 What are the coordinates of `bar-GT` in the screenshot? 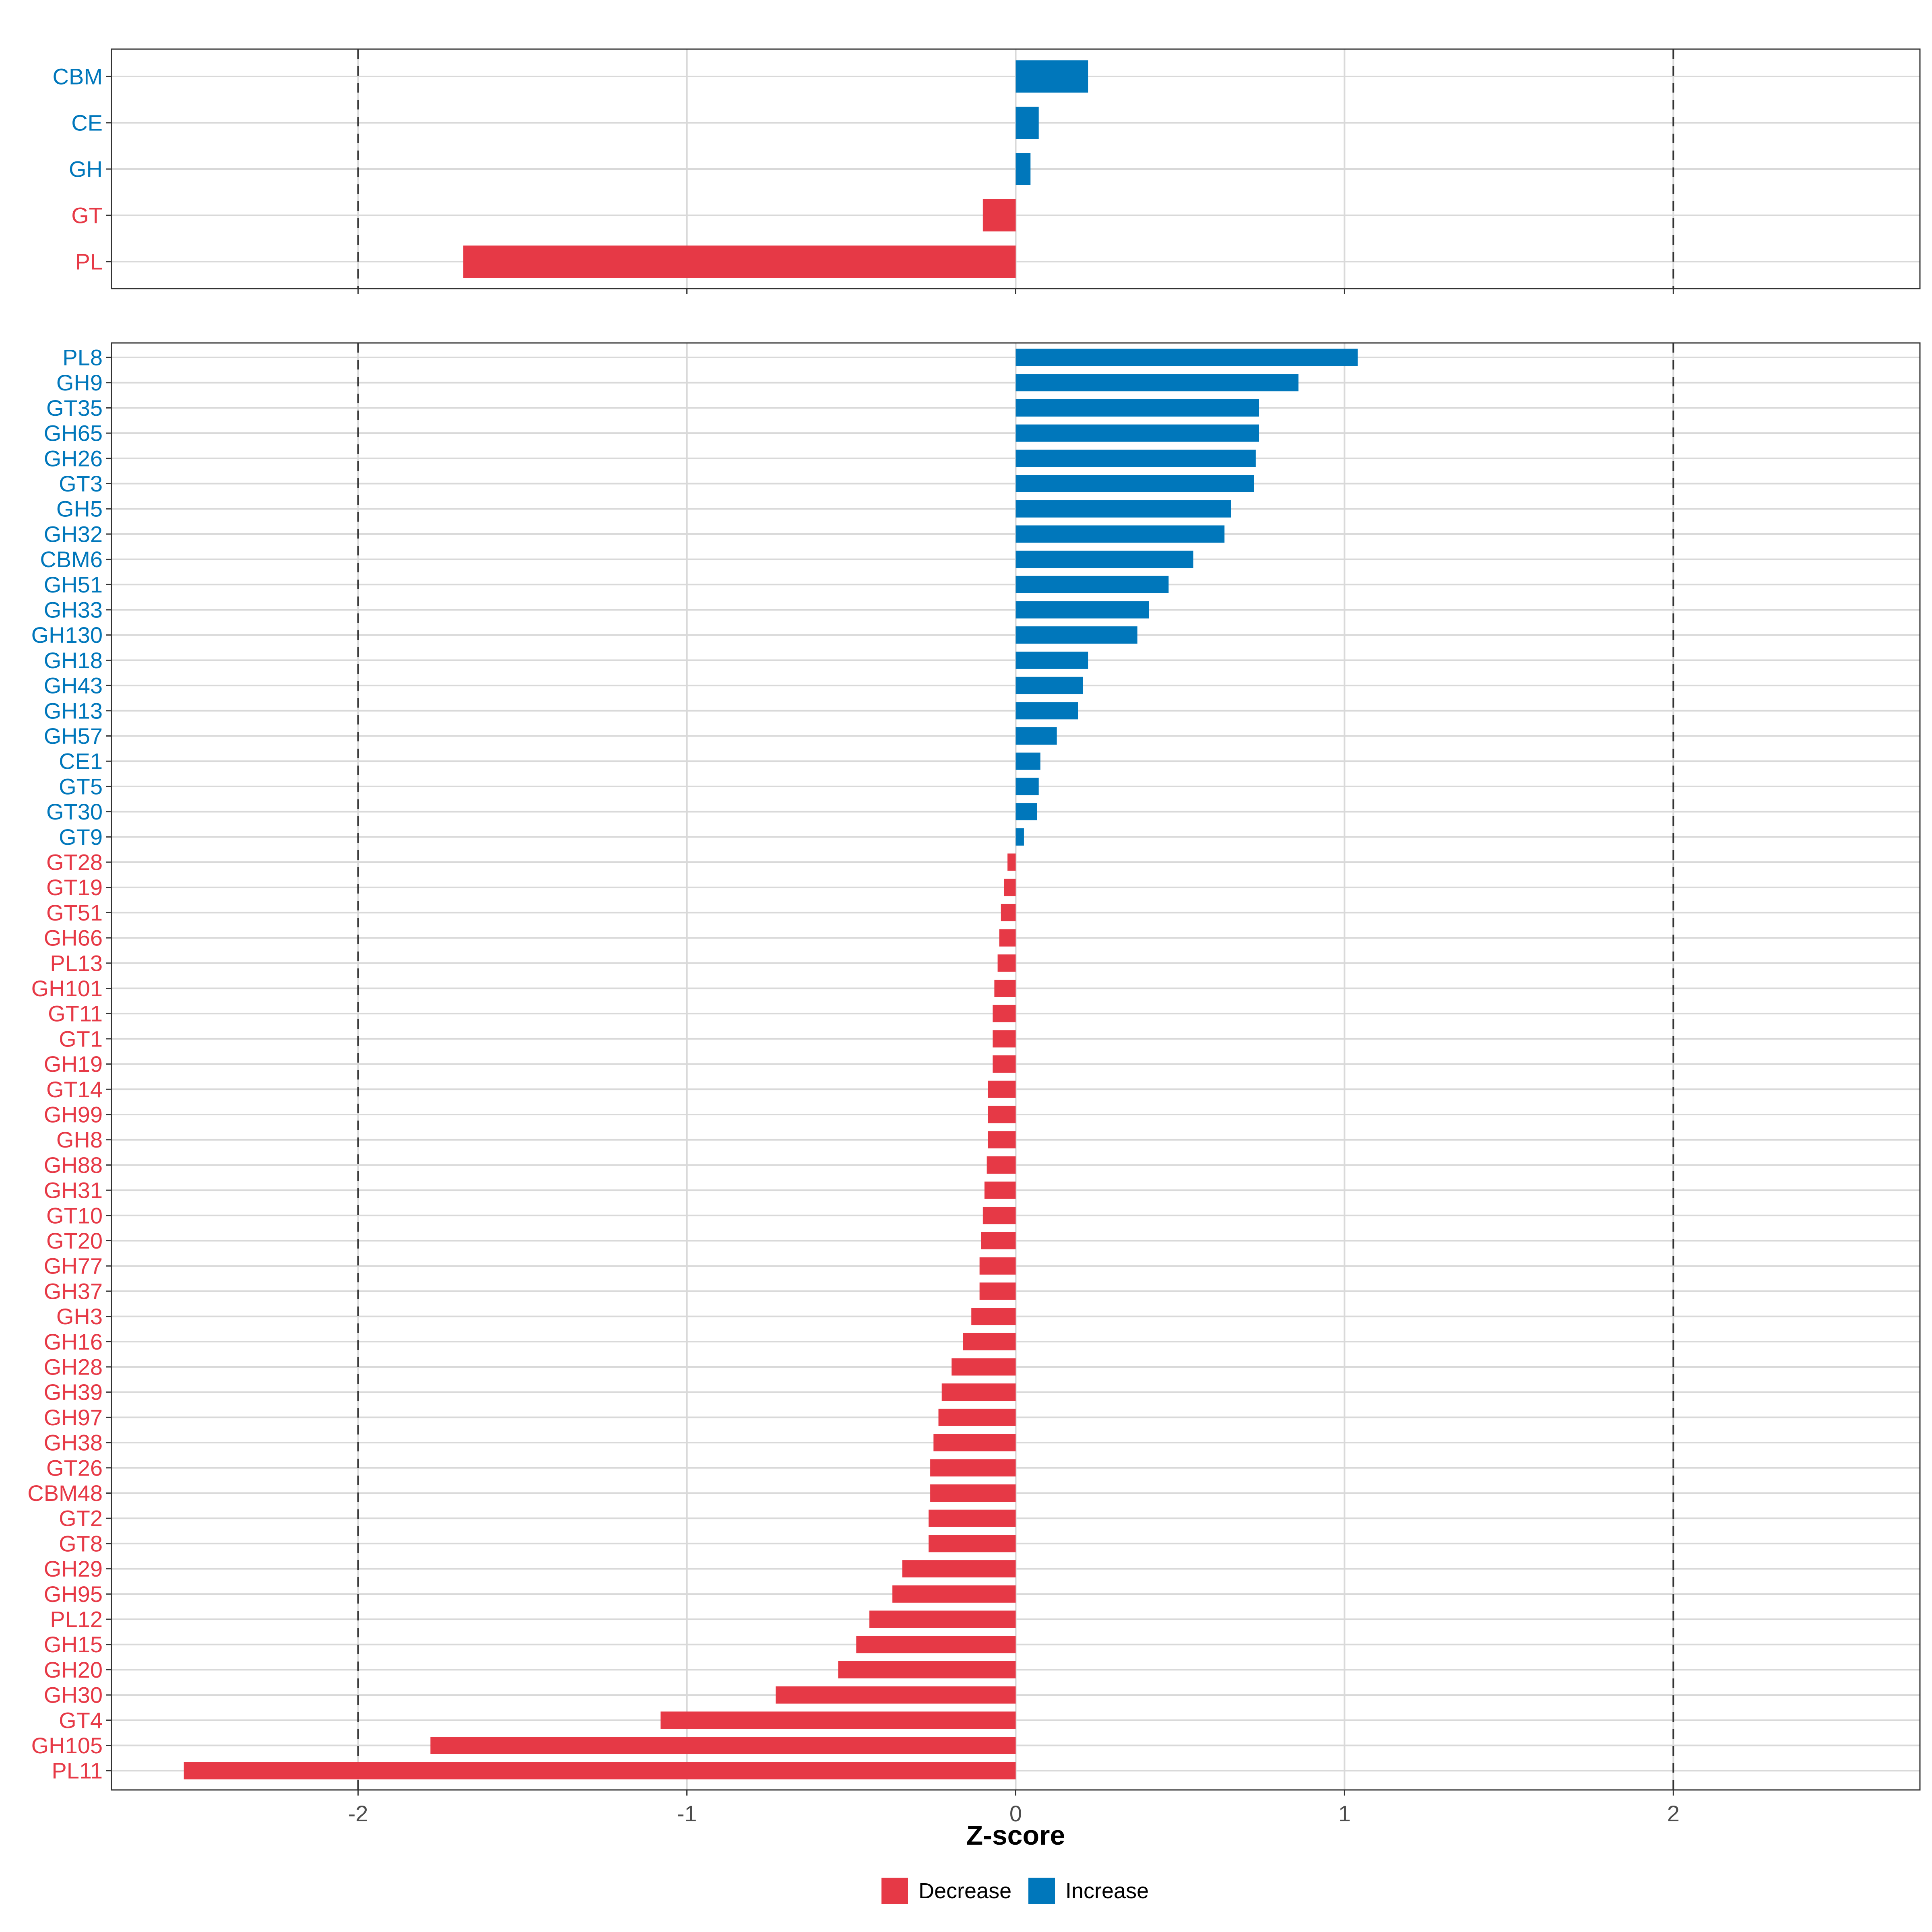 It's located at (999, 215).